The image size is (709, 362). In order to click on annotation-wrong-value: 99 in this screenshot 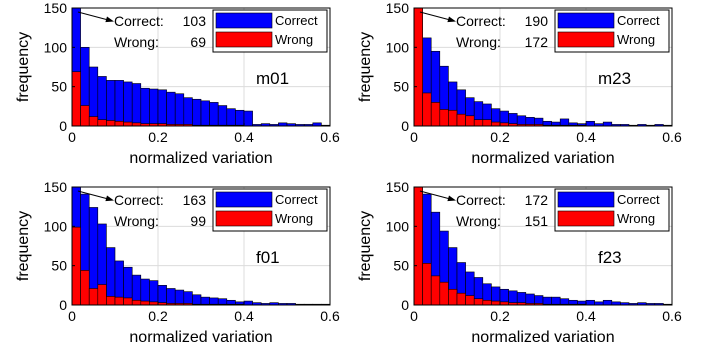, I will do `click(198, 221)`.